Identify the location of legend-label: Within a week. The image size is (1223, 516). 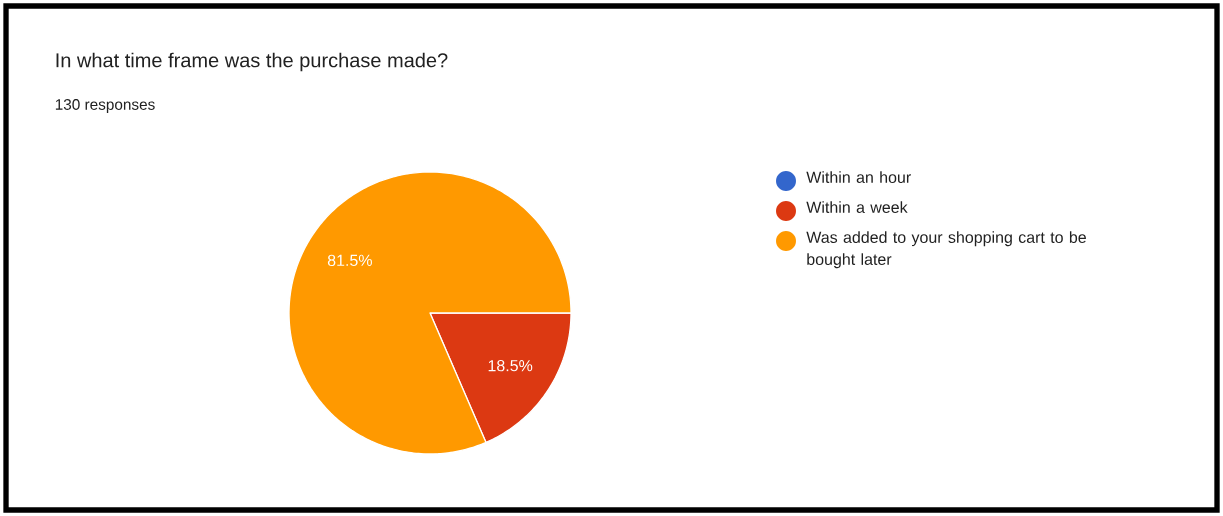
(857, 207).